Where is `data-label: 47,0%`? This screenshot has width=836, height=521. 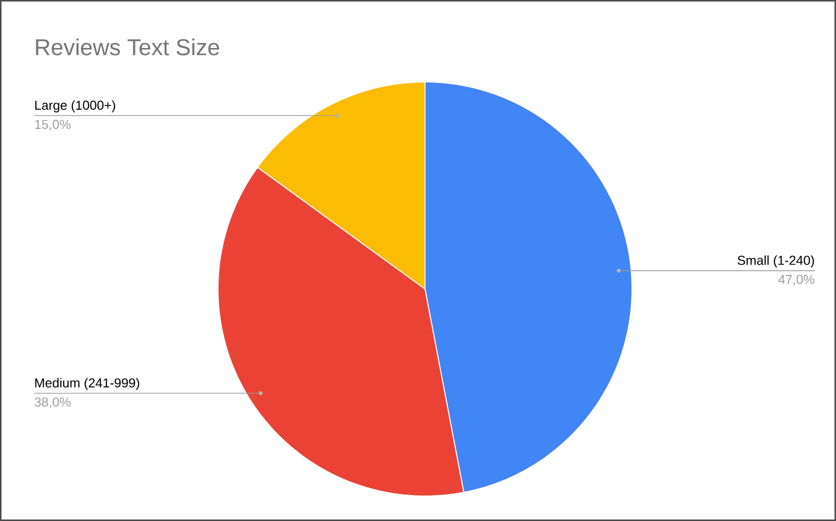 data-label: 47,0% is located at coordinates (796, 280).